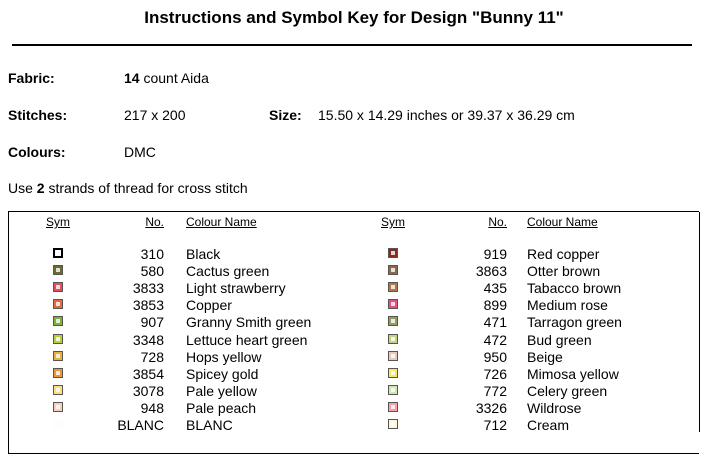 This screenshot has height=457, width=708. What do you see at coordinates (574, 288) in the screenshot?
I see `colour-name: Tabacco brown` at bounding box center [574, 288].